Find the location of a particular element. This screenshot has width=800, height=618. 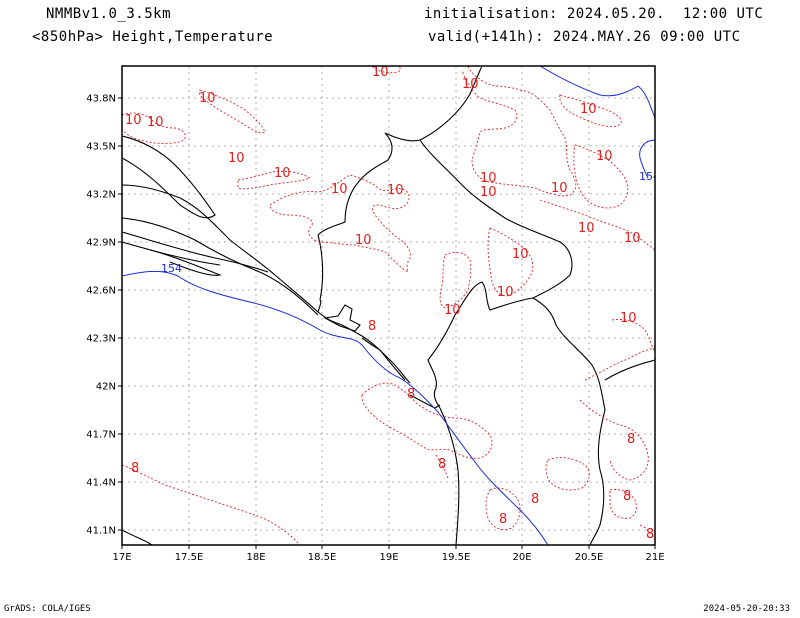

lat-tick-label: 43.2N is located at coordinates (101, 195).